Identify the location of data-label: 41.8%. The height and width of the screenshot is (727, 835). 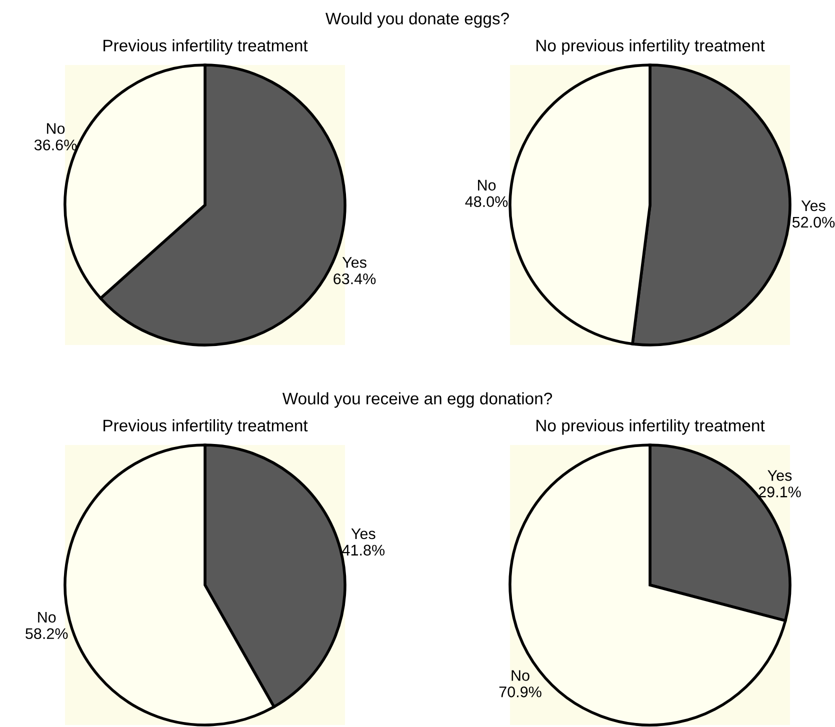
(363, 550).